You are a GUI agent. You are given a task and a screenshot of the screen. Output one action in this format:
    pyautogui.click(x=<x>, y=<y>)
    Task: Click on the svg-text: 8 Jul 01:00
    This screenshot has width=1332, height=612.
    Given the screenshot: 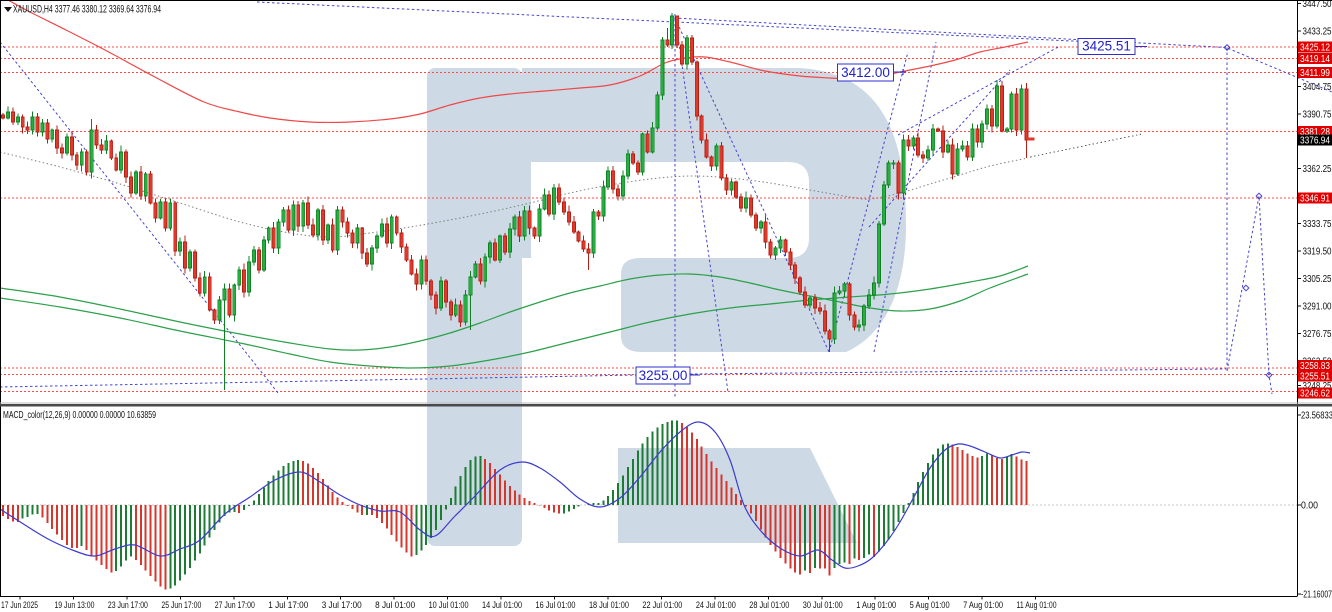 What is the action you would take?
    pyautogui.click(x=395, y=605)
    